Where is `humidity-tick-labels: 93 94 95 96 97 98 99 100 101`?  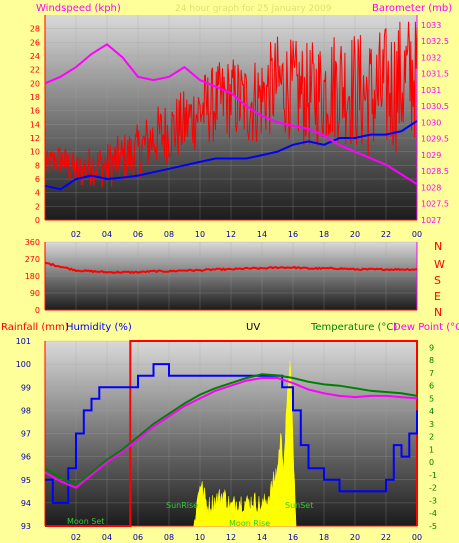
humidity-tick-labels: 93 94 95 96 97 98 99 100 101 is located at coordinates (23, 434).